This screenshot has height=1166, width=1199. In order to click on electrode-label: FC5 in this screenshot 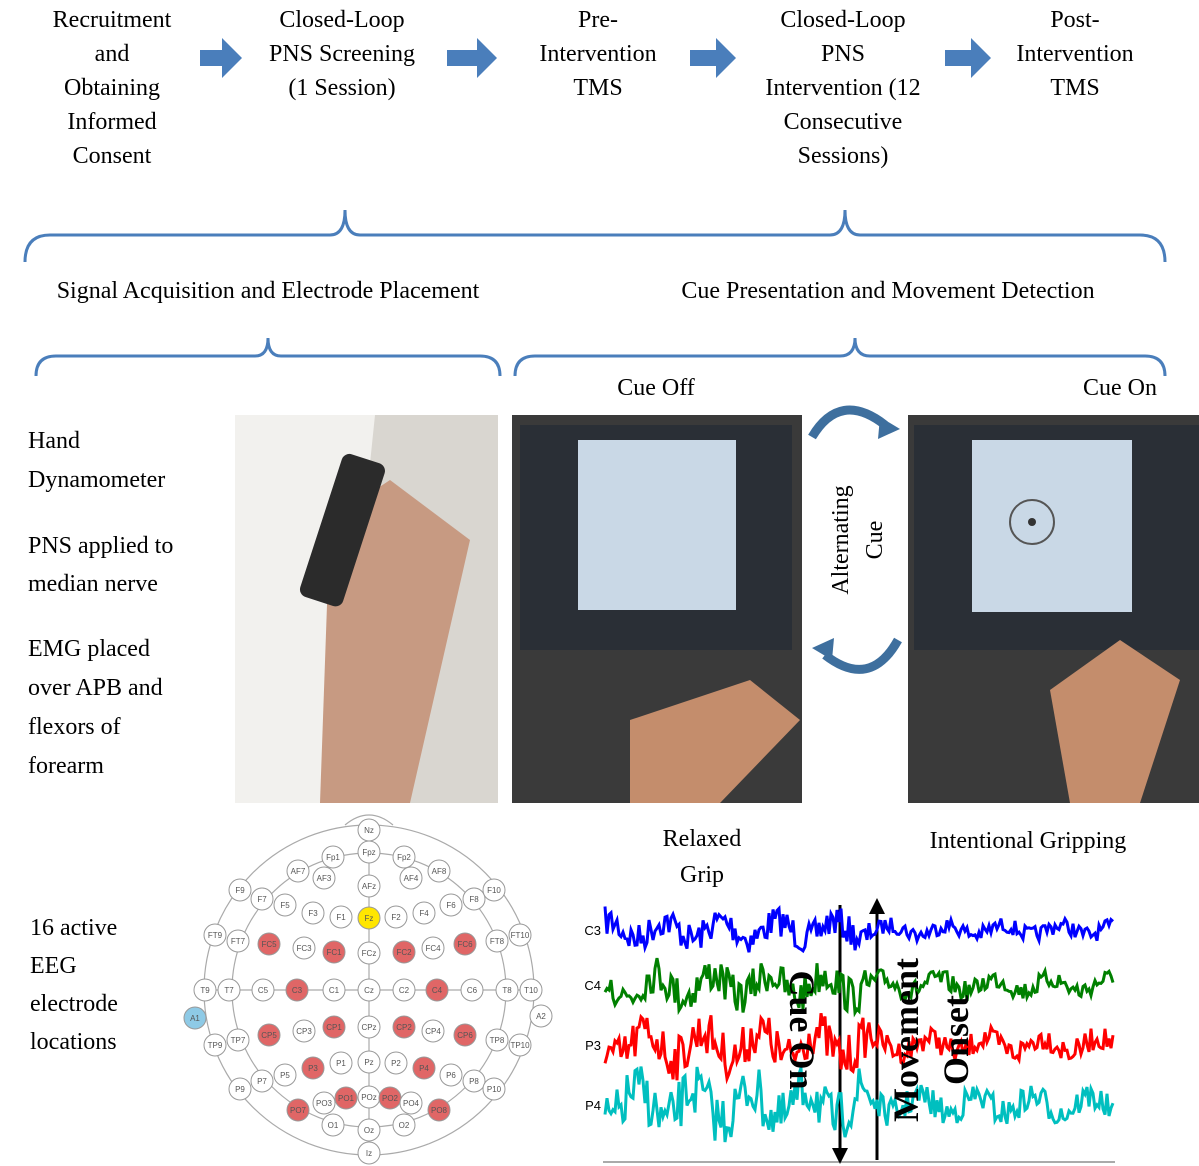, I will do `click(269, 944)`.